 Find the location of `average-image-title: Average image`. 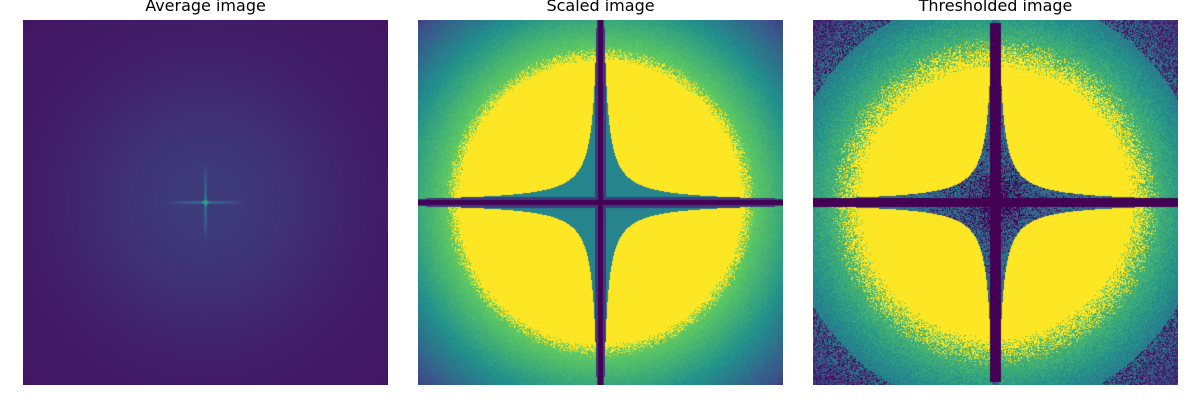

average-image-title: Average image is located at coordinates (205, 7).